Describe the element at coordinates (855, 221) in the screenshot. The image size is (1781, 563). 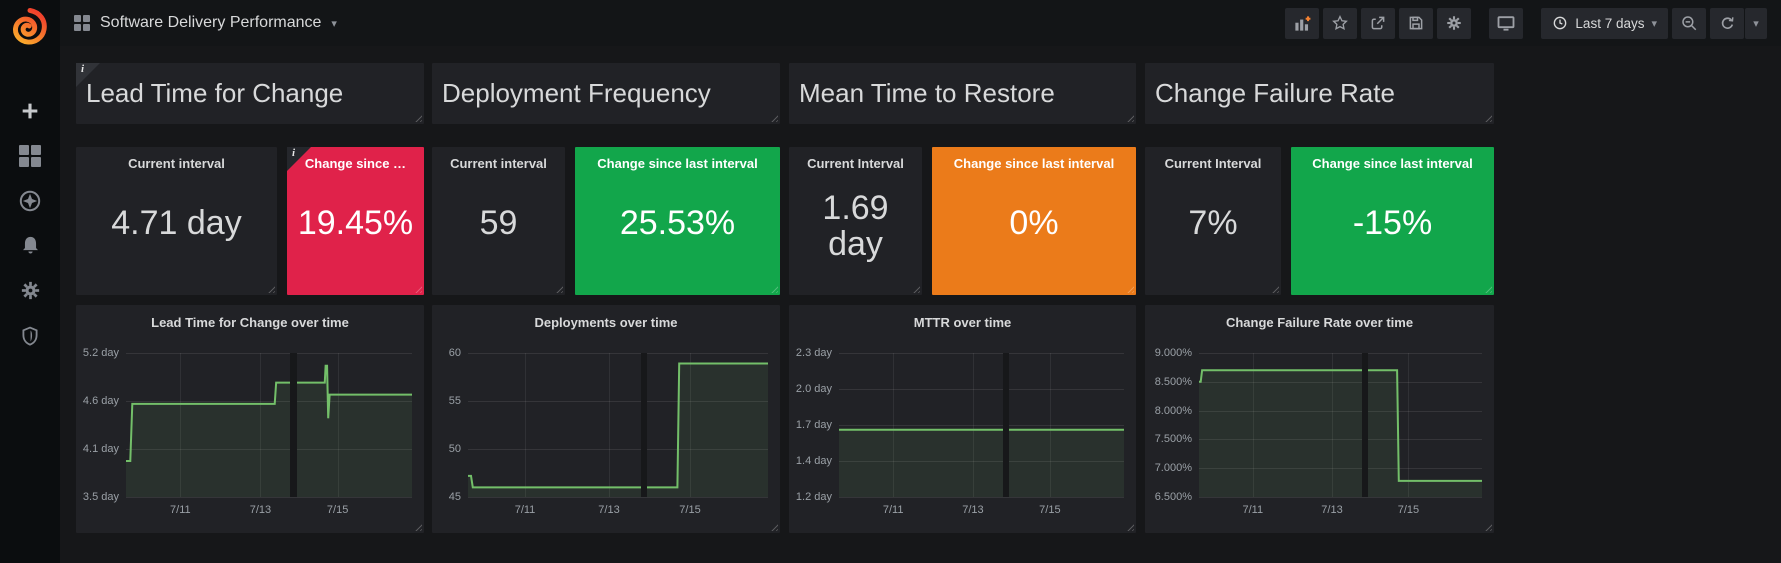
I see `stat-current-mttr: Current Interval 1.69 day` at that location.